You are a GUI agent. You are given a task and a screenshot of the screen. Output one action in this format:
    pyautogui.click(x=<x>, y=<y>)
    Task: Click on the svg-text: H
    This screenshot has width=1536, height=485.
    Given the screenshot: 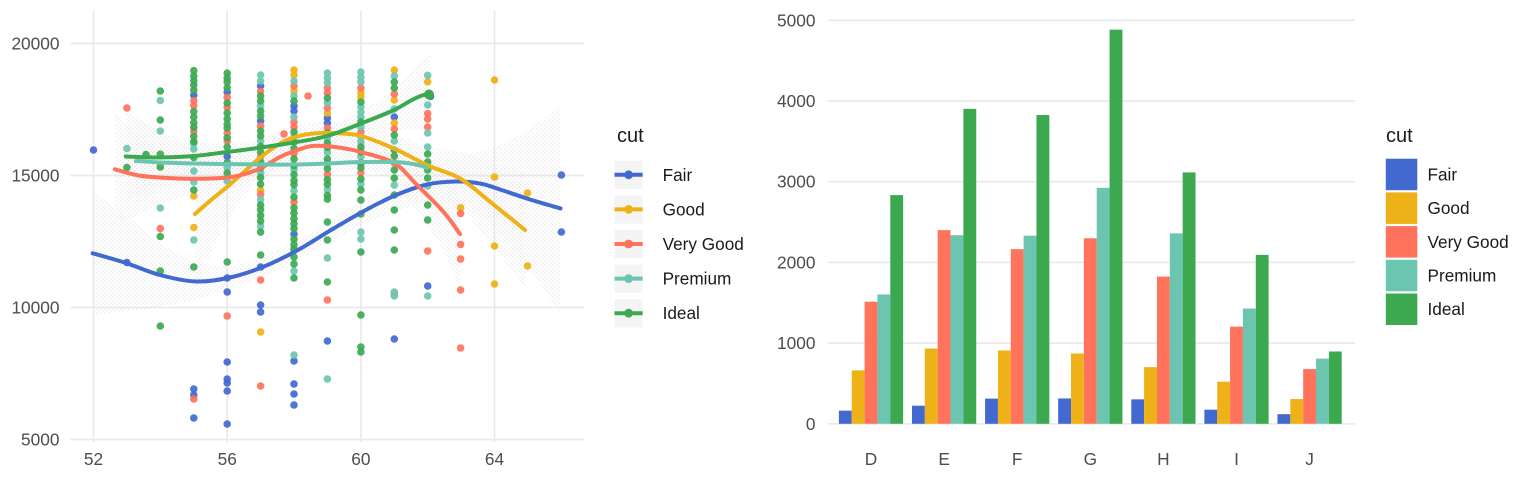 What is the action you would take?
    pyautogui.click(x=1163, y=459)
    